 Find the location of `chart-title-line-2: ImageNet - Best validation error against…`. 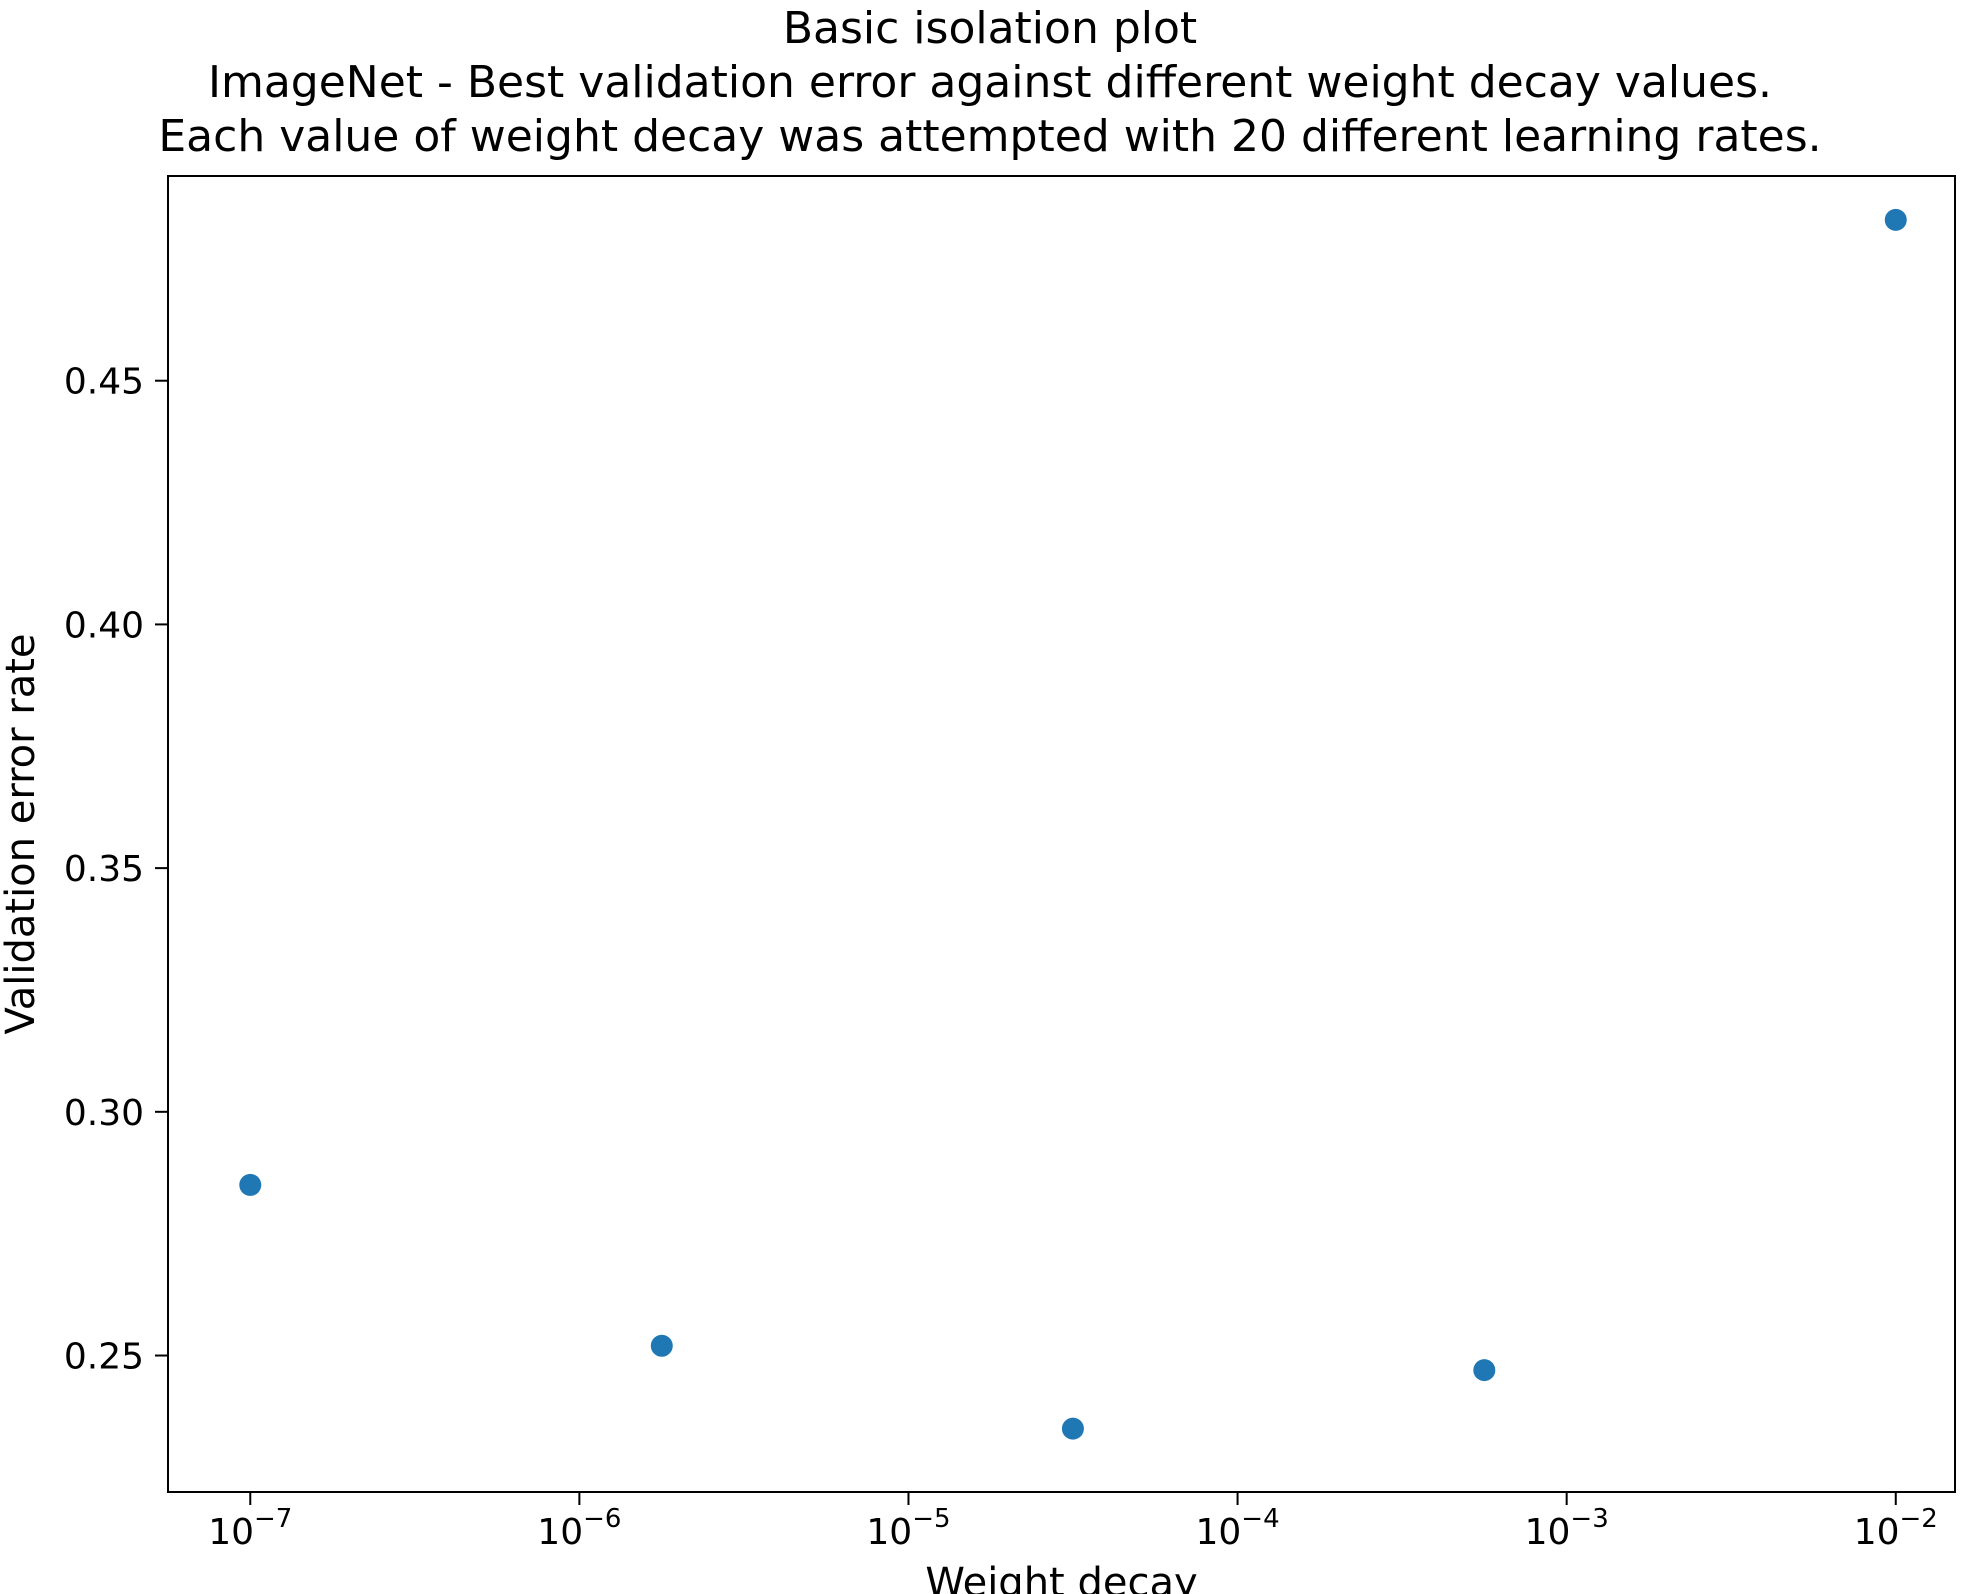

chart-title-line-2: ImageNet - Best validation error against… is located at coordinates (990, 82).